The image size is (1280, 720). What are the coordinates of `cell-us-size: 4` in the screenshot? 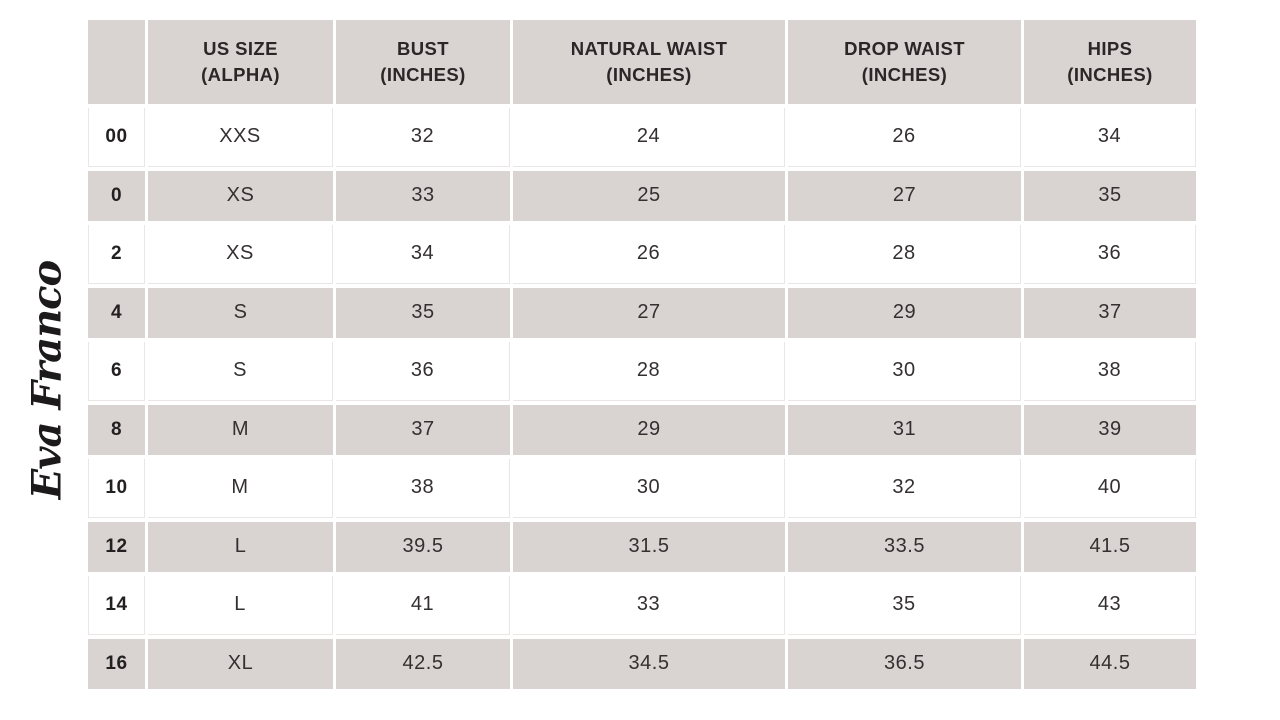 It's located at (116, 312).